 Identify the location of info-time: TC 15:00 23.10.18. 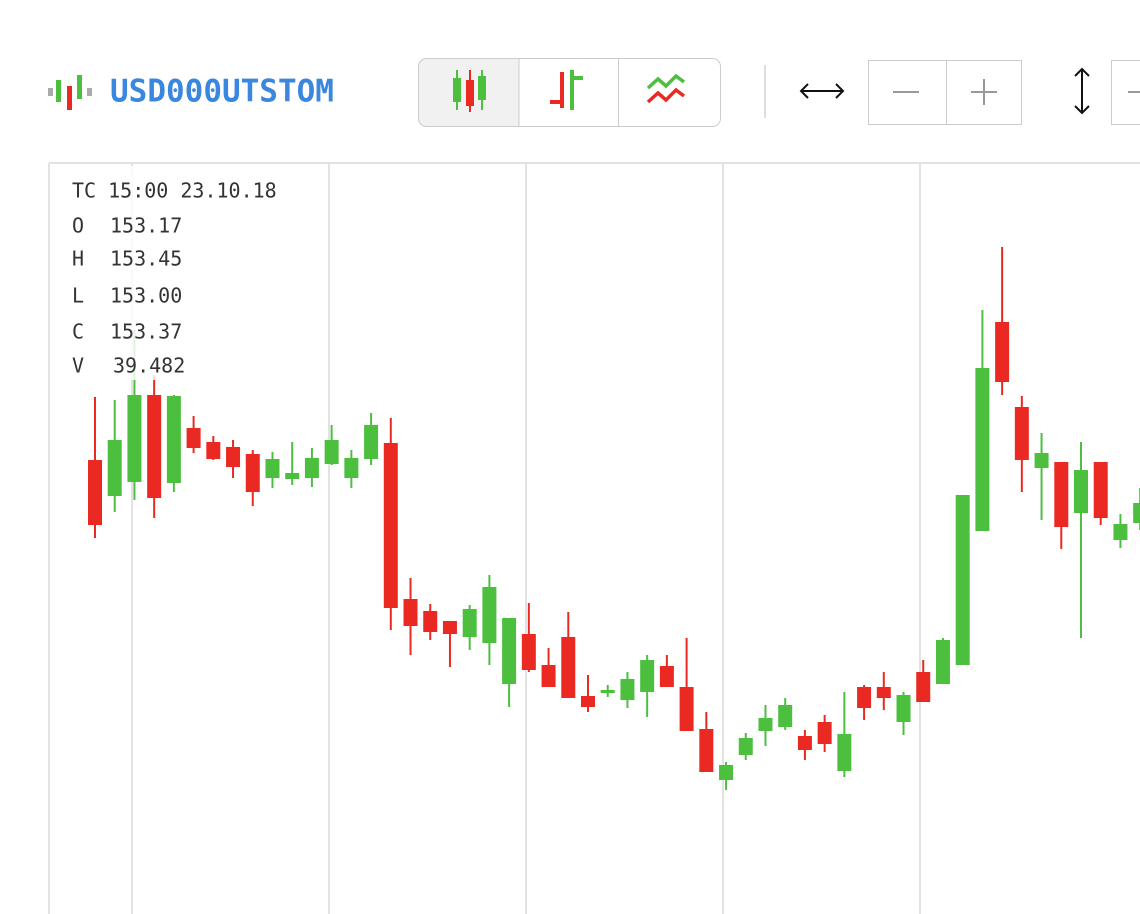
(174, 191).